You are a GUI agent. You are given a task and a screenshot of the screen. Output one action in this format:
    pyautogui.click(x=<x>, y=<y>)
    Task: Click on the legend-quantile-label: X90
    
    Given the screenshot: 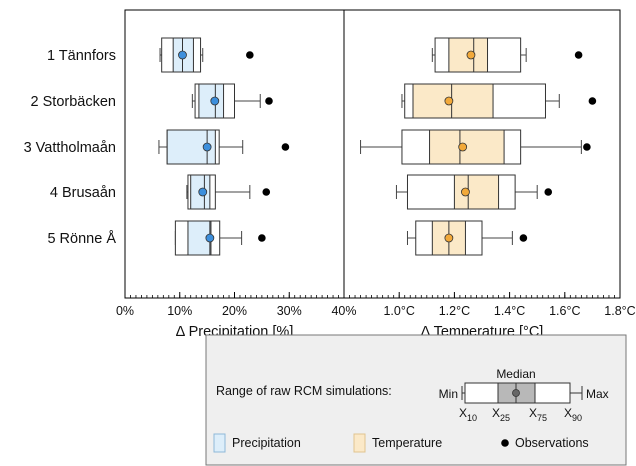 What is the action you would take?
    pyautogui.click(x=573, y=414)
    